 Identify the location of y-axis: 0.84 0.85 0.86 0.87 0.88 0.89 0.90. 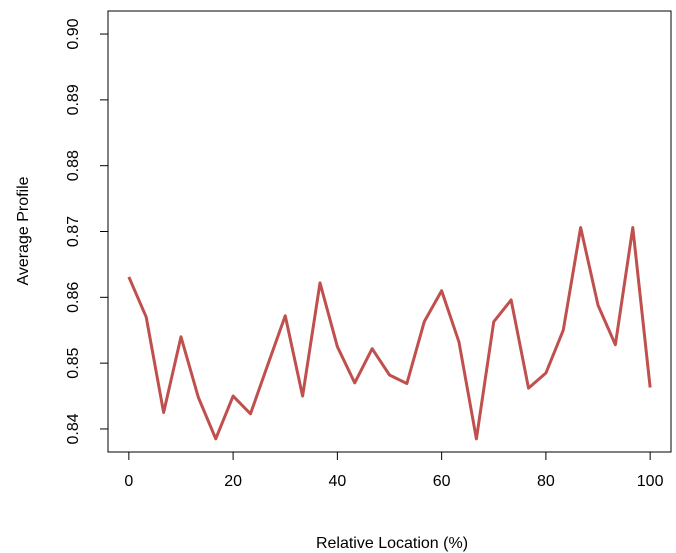
(86, 231).